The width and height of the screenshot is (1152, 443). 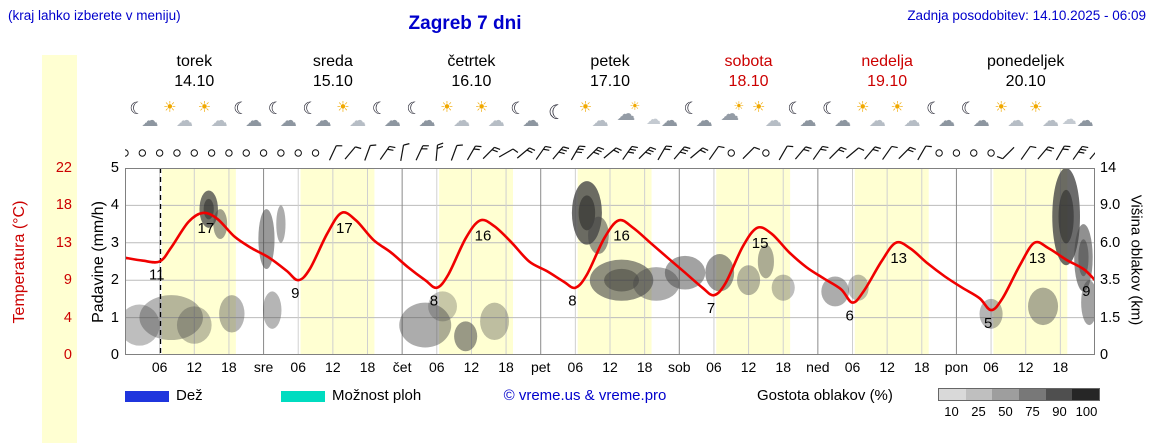 I want to click on cloud-height-tick: 3.5, so click(x=1110, y=280).